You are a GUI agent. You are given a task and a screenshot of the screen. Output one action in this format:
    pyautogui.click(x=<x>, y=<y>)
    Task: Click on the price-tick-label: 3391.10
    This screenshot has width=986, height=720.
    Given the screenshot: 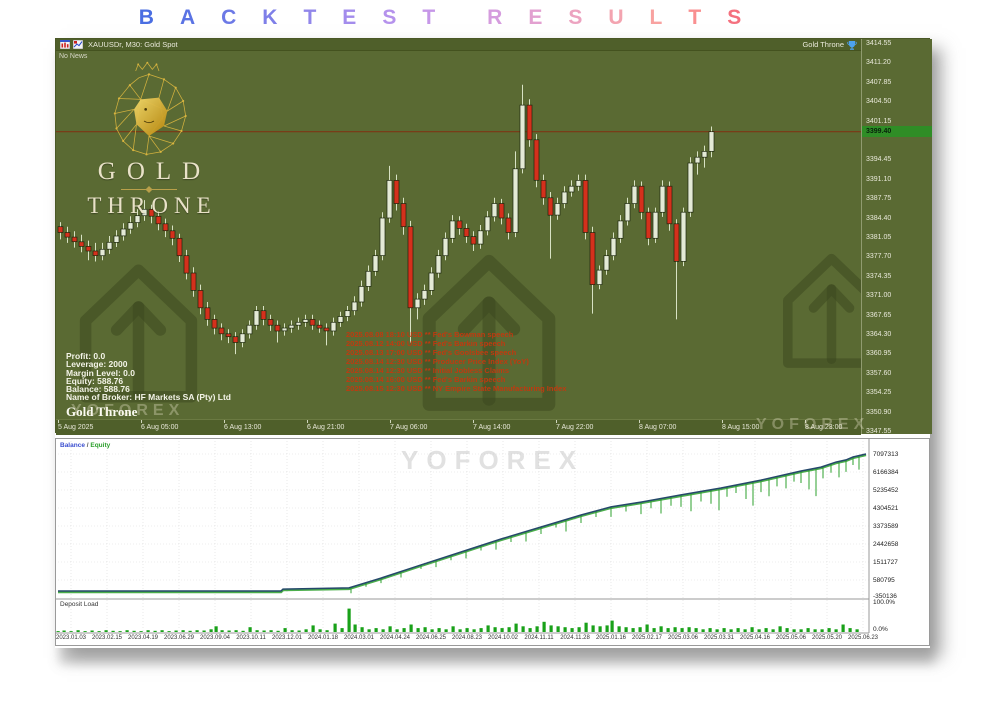 What is the action you would take?
    pyautogui.click(x=879, y=179)
    